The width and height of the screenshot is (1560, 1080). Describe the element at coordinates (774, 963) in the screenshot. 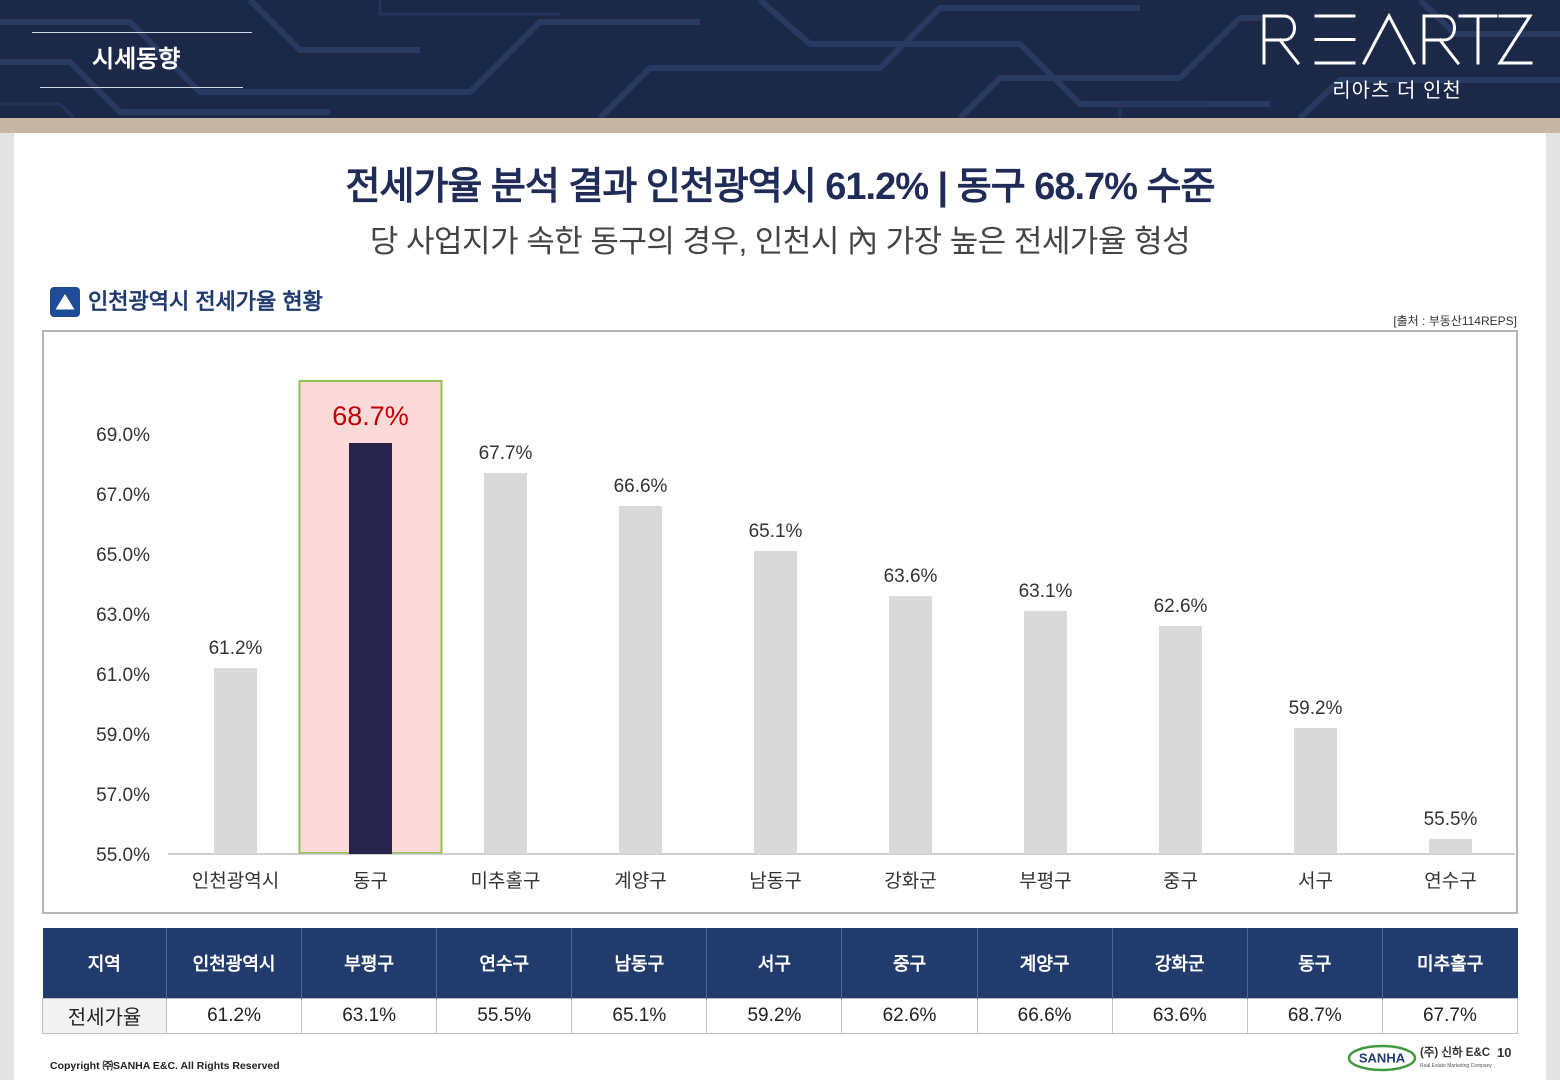

I see `table-header-cell: 서구` at that location.